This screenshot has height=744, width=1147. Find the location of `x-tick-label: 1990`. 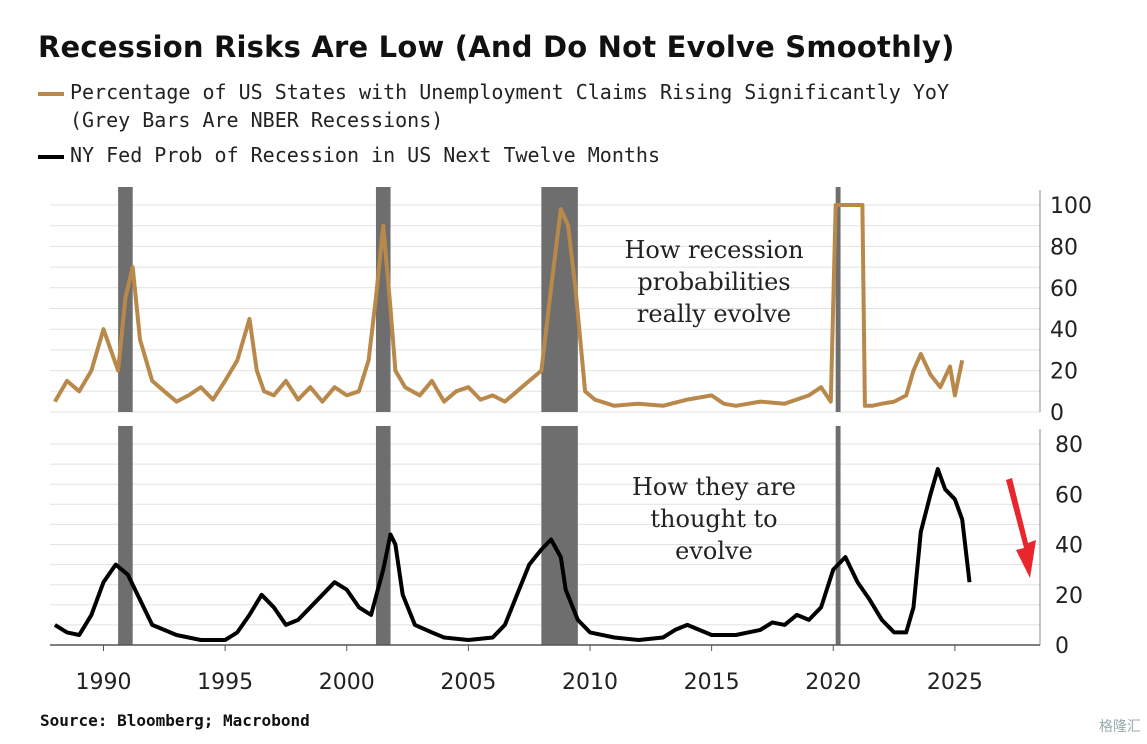

x-tick-label: 1990 is located at coordinates (104, 682).